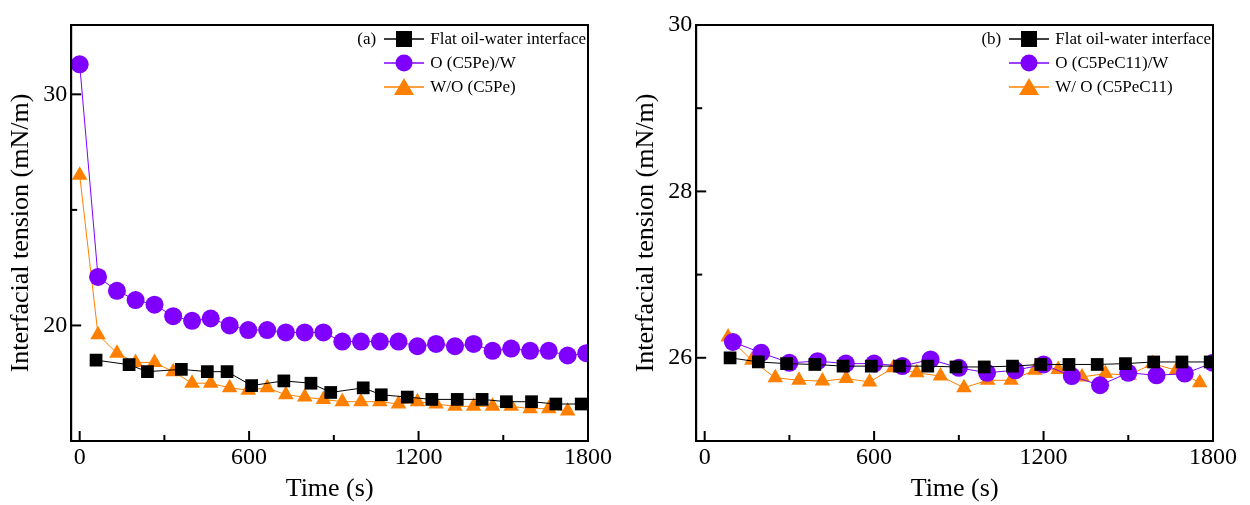 This screenshot has height=505, width=1250. I want to click on legend-label: O (C5Pe)/W, so click(473, 63).